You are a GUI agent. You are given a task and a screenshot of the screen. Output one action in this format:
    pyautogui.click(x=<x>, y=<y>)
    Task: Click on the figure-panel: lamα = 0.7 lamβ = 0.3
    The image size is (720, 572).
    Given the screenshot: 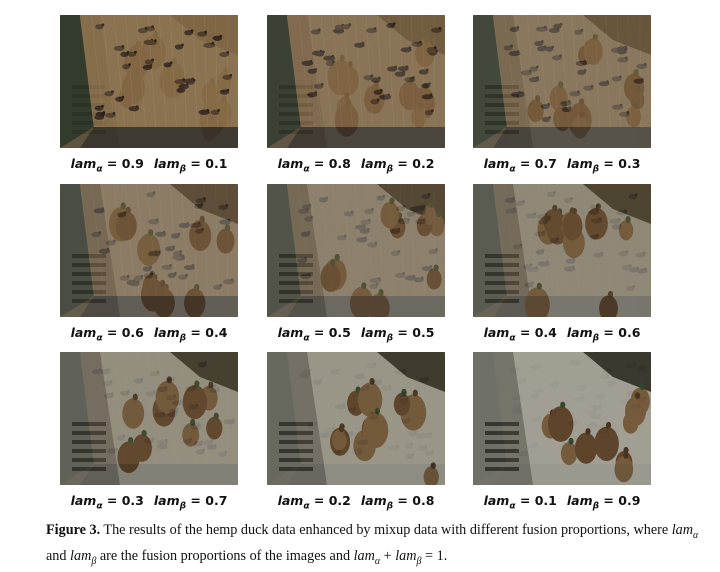 What is the action you would take?
    pyautogui.click(x=562, y=95)
    